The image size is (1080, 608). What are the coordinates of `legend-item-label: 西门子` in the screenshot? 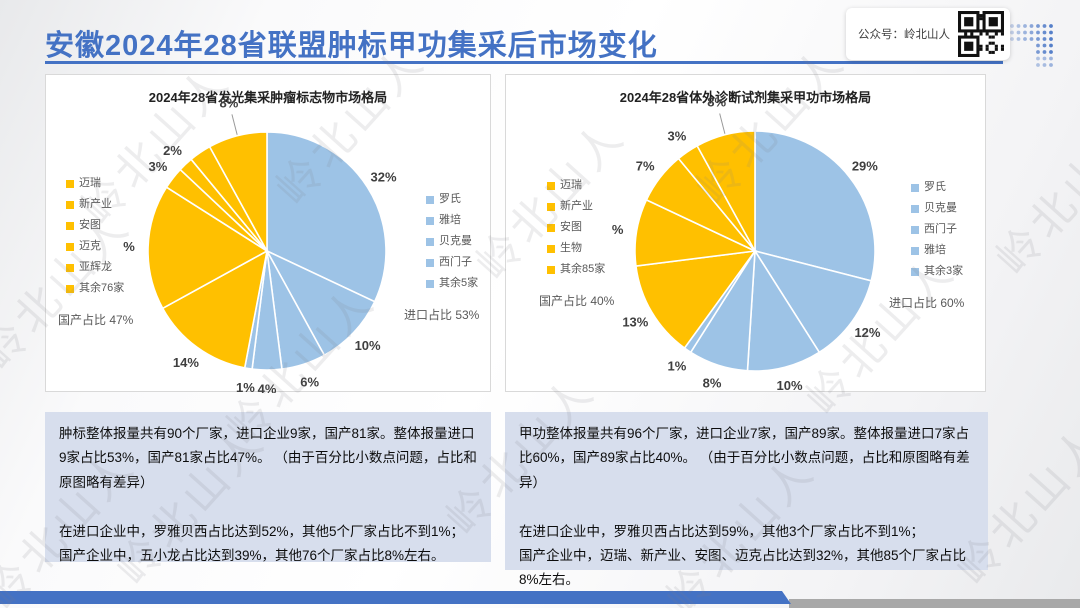 It's located at (455, 262).